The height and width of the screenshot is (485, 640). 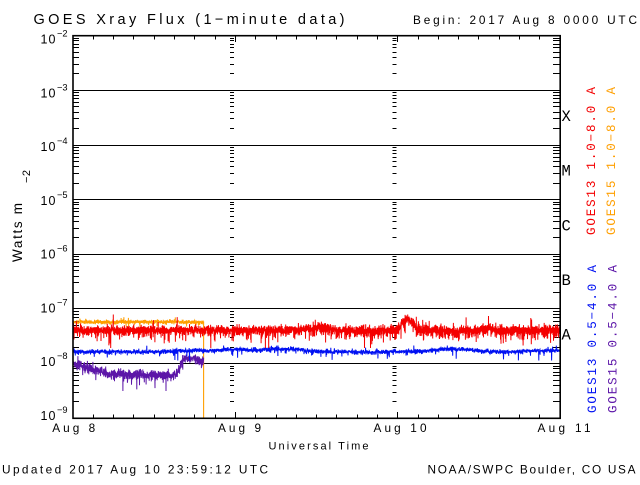 I want to click on svg-text: M, so click(x=566, y=172).